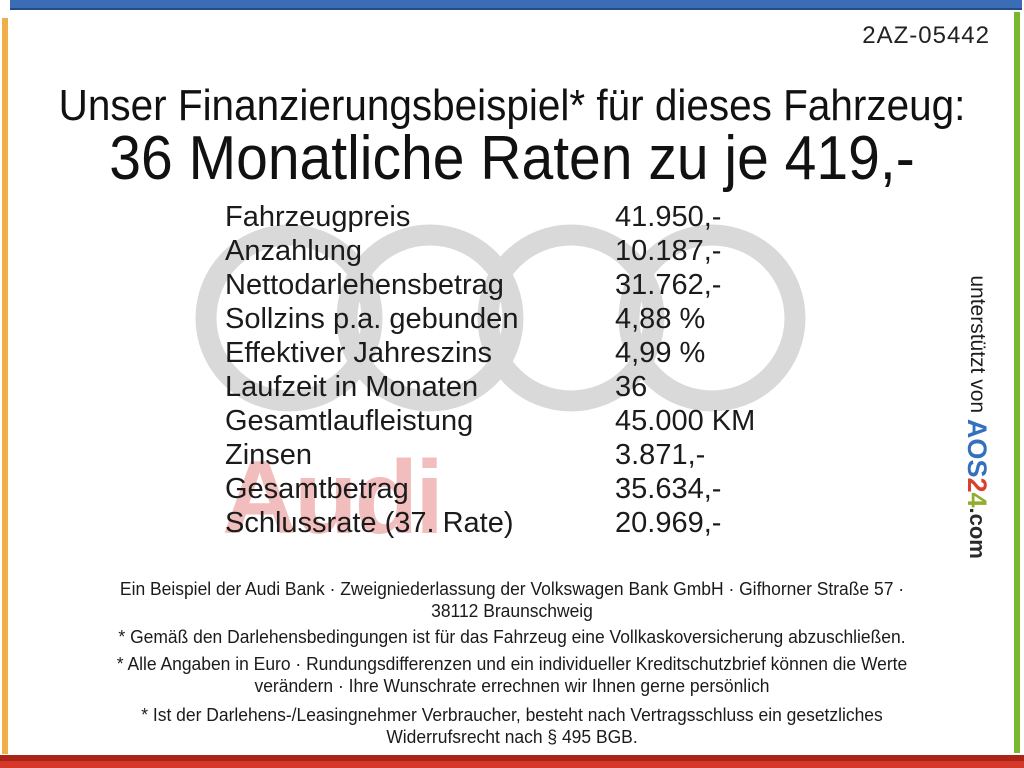  I want to click on reference-code: 2AZ-05442, so click(926, 35).